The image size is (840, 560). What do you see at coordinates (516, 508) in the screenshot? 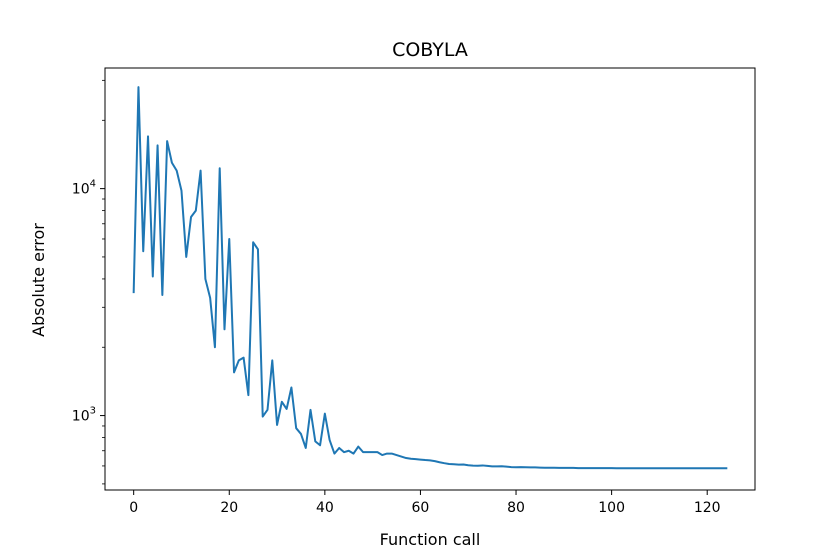
I see `x-tick-label: 80` at bounding box center [516, 508].